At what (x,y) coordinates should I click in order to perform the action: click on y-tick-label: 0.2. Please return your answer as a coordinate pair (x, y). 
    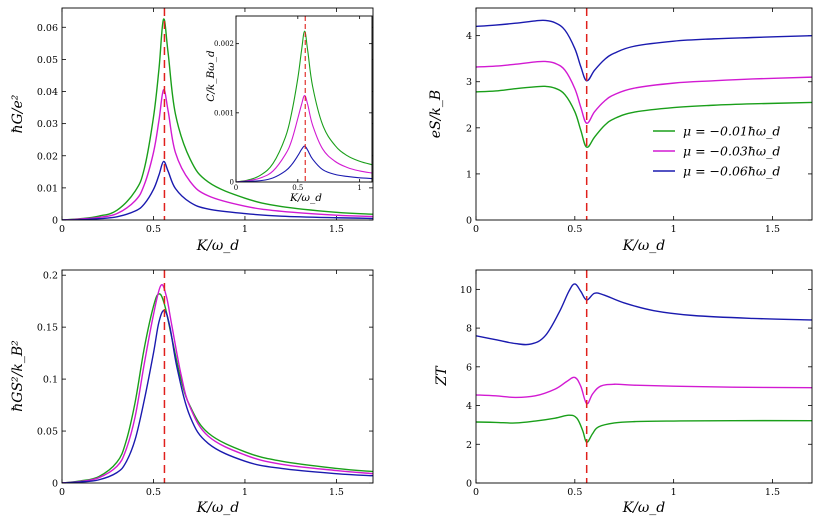
    Looking at the image, I should click on (50, 276).